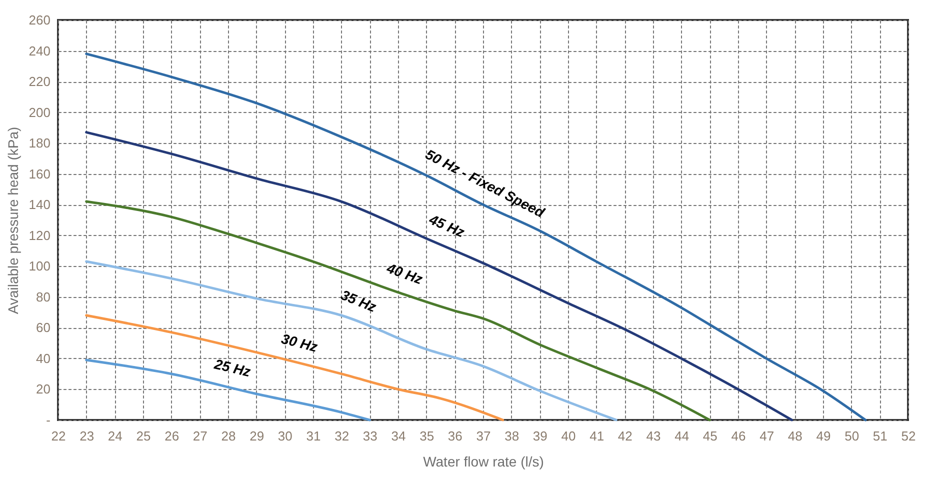 The width and height of the screenshot is (946, 480). Describe the element at coordinates (767, 436) in the screenshot. I see `x-tick-label: 47` at that location.